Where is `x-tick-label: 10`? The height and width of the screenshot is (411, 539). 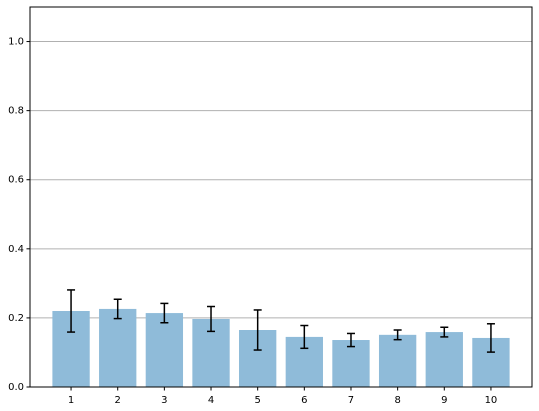 x-tick-label: 10 is located at coordinates (491, 400).